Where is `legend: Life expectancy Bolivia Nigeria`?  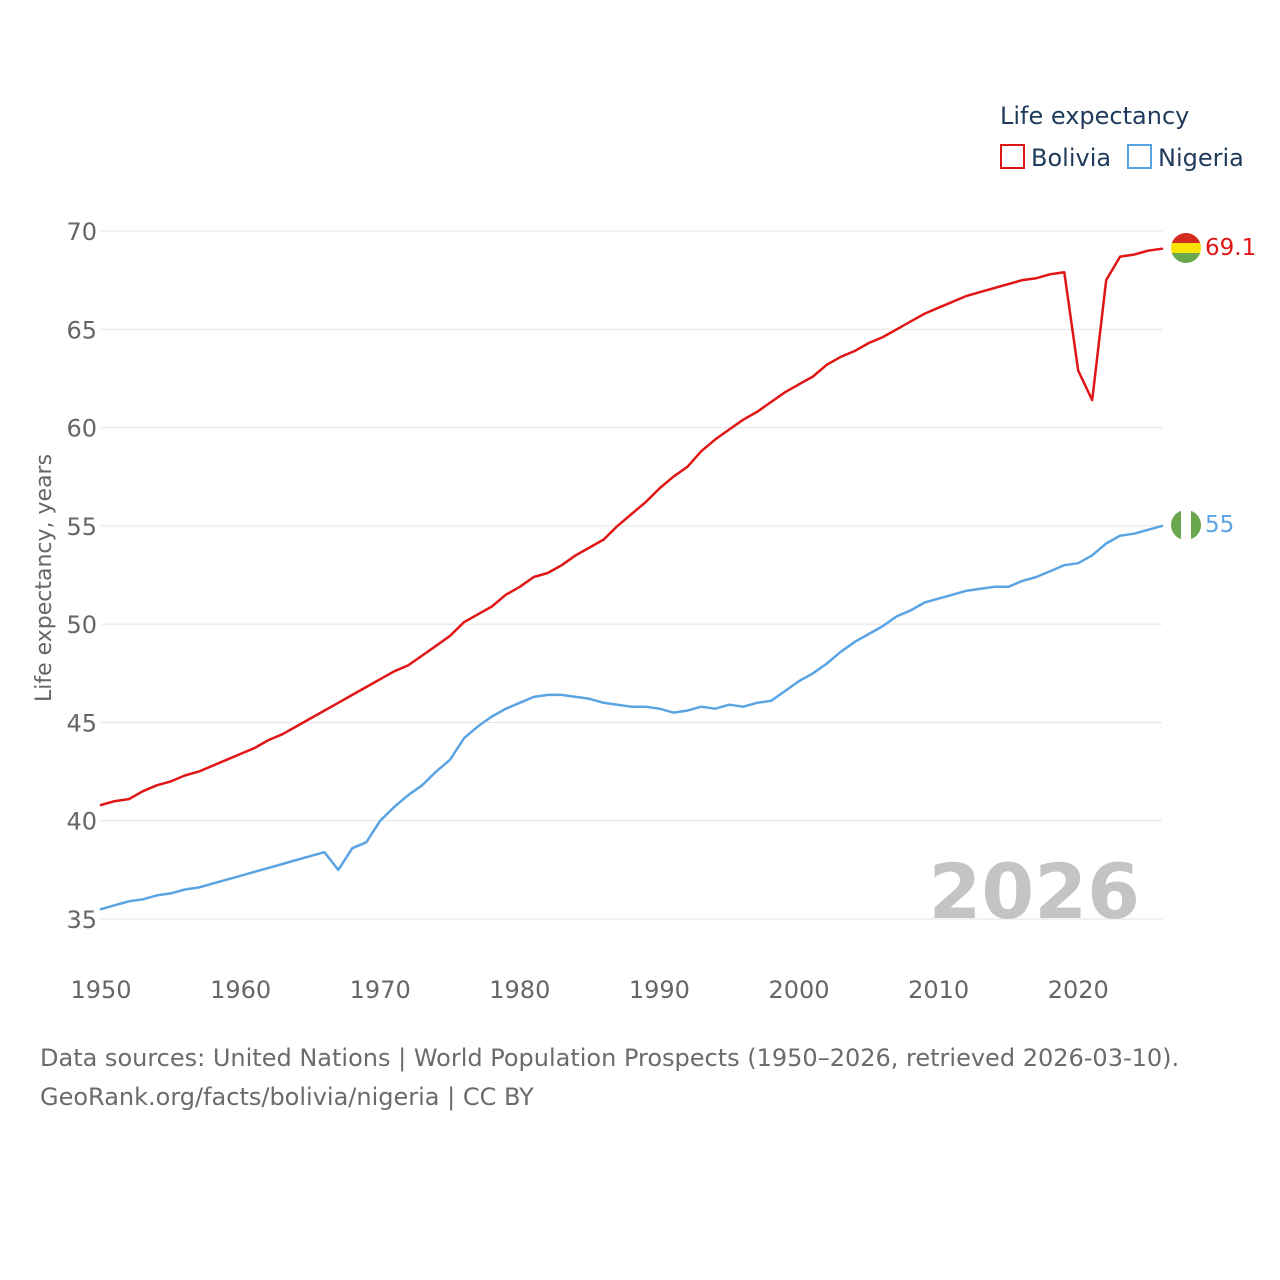 legend: Life expectancy Bolivia Nigeria is located at coordinates (1122, 137).